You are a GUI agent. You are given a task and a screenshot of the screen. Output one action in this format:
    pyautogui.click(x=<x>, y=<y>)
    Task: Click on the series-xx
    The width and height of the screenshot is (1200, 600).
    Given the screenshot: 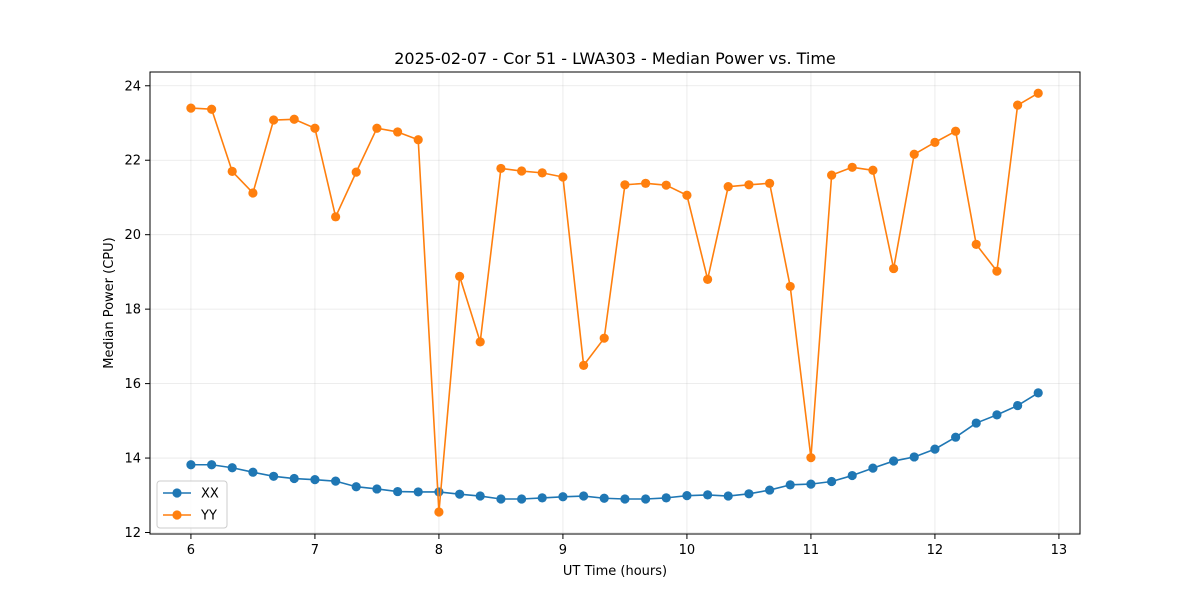 What is the action you would take?
    pyautogui.click(x=614, y=446)
    